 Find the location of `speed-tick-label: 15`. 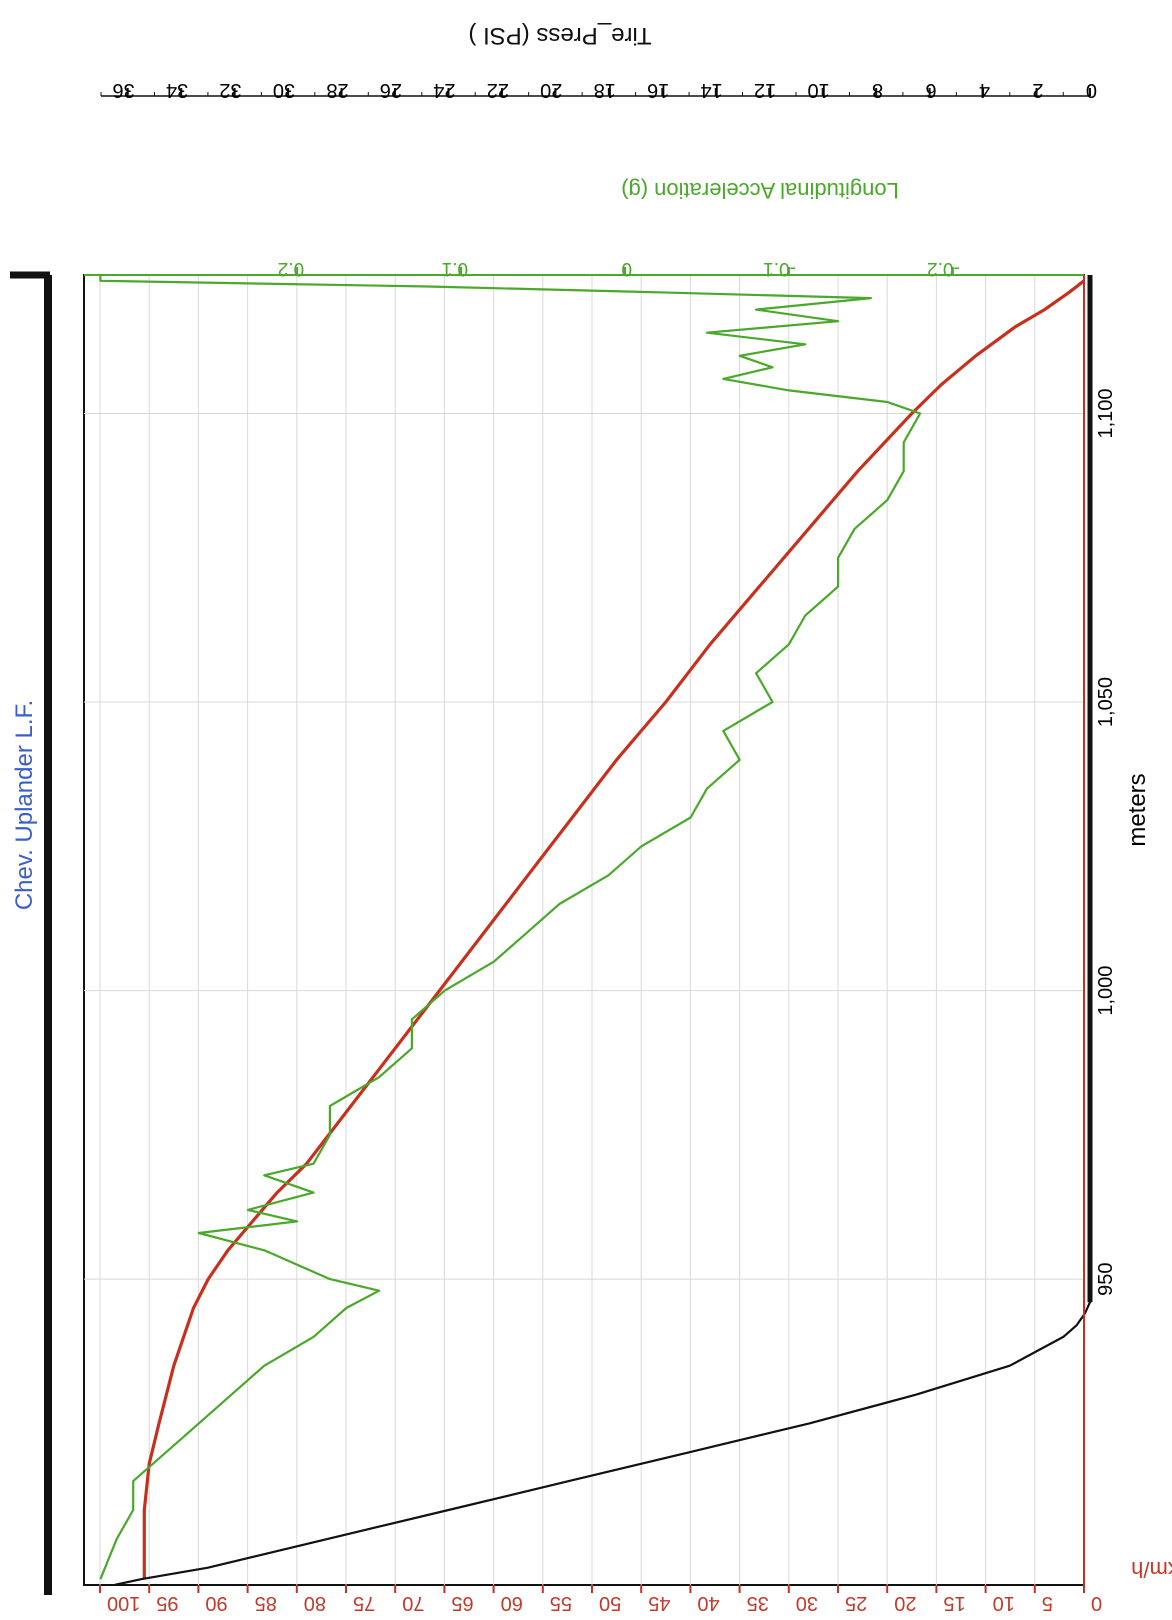

speed-tick-label: 15 is located at coordinates (954, 1603).